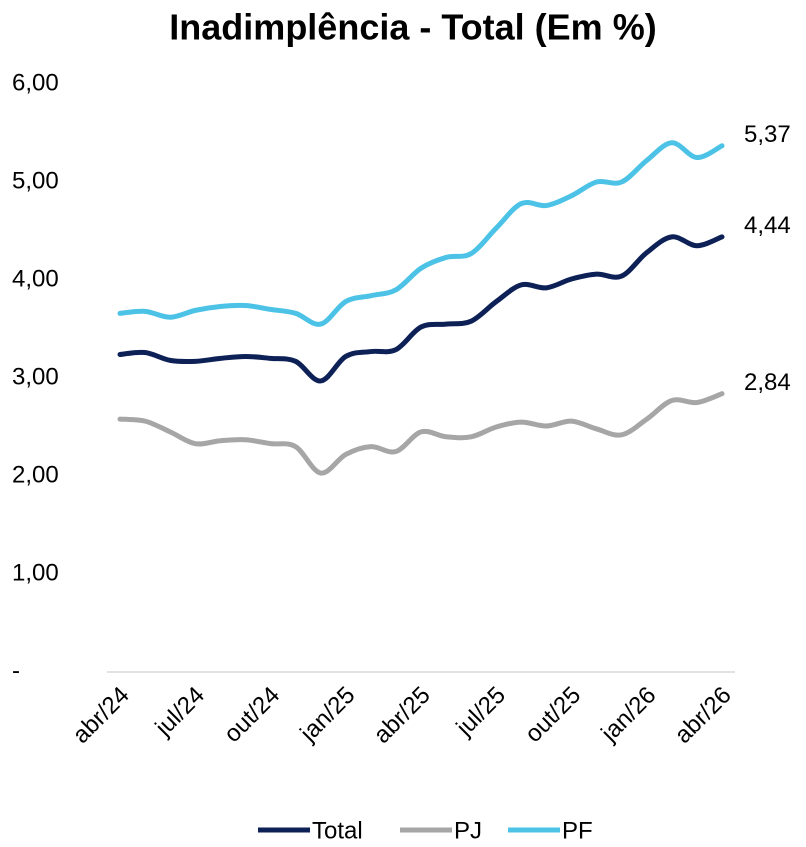 This screenshot has width=806, height=847. I want to click on y-tick-label: 2,00, so click(35, 474).